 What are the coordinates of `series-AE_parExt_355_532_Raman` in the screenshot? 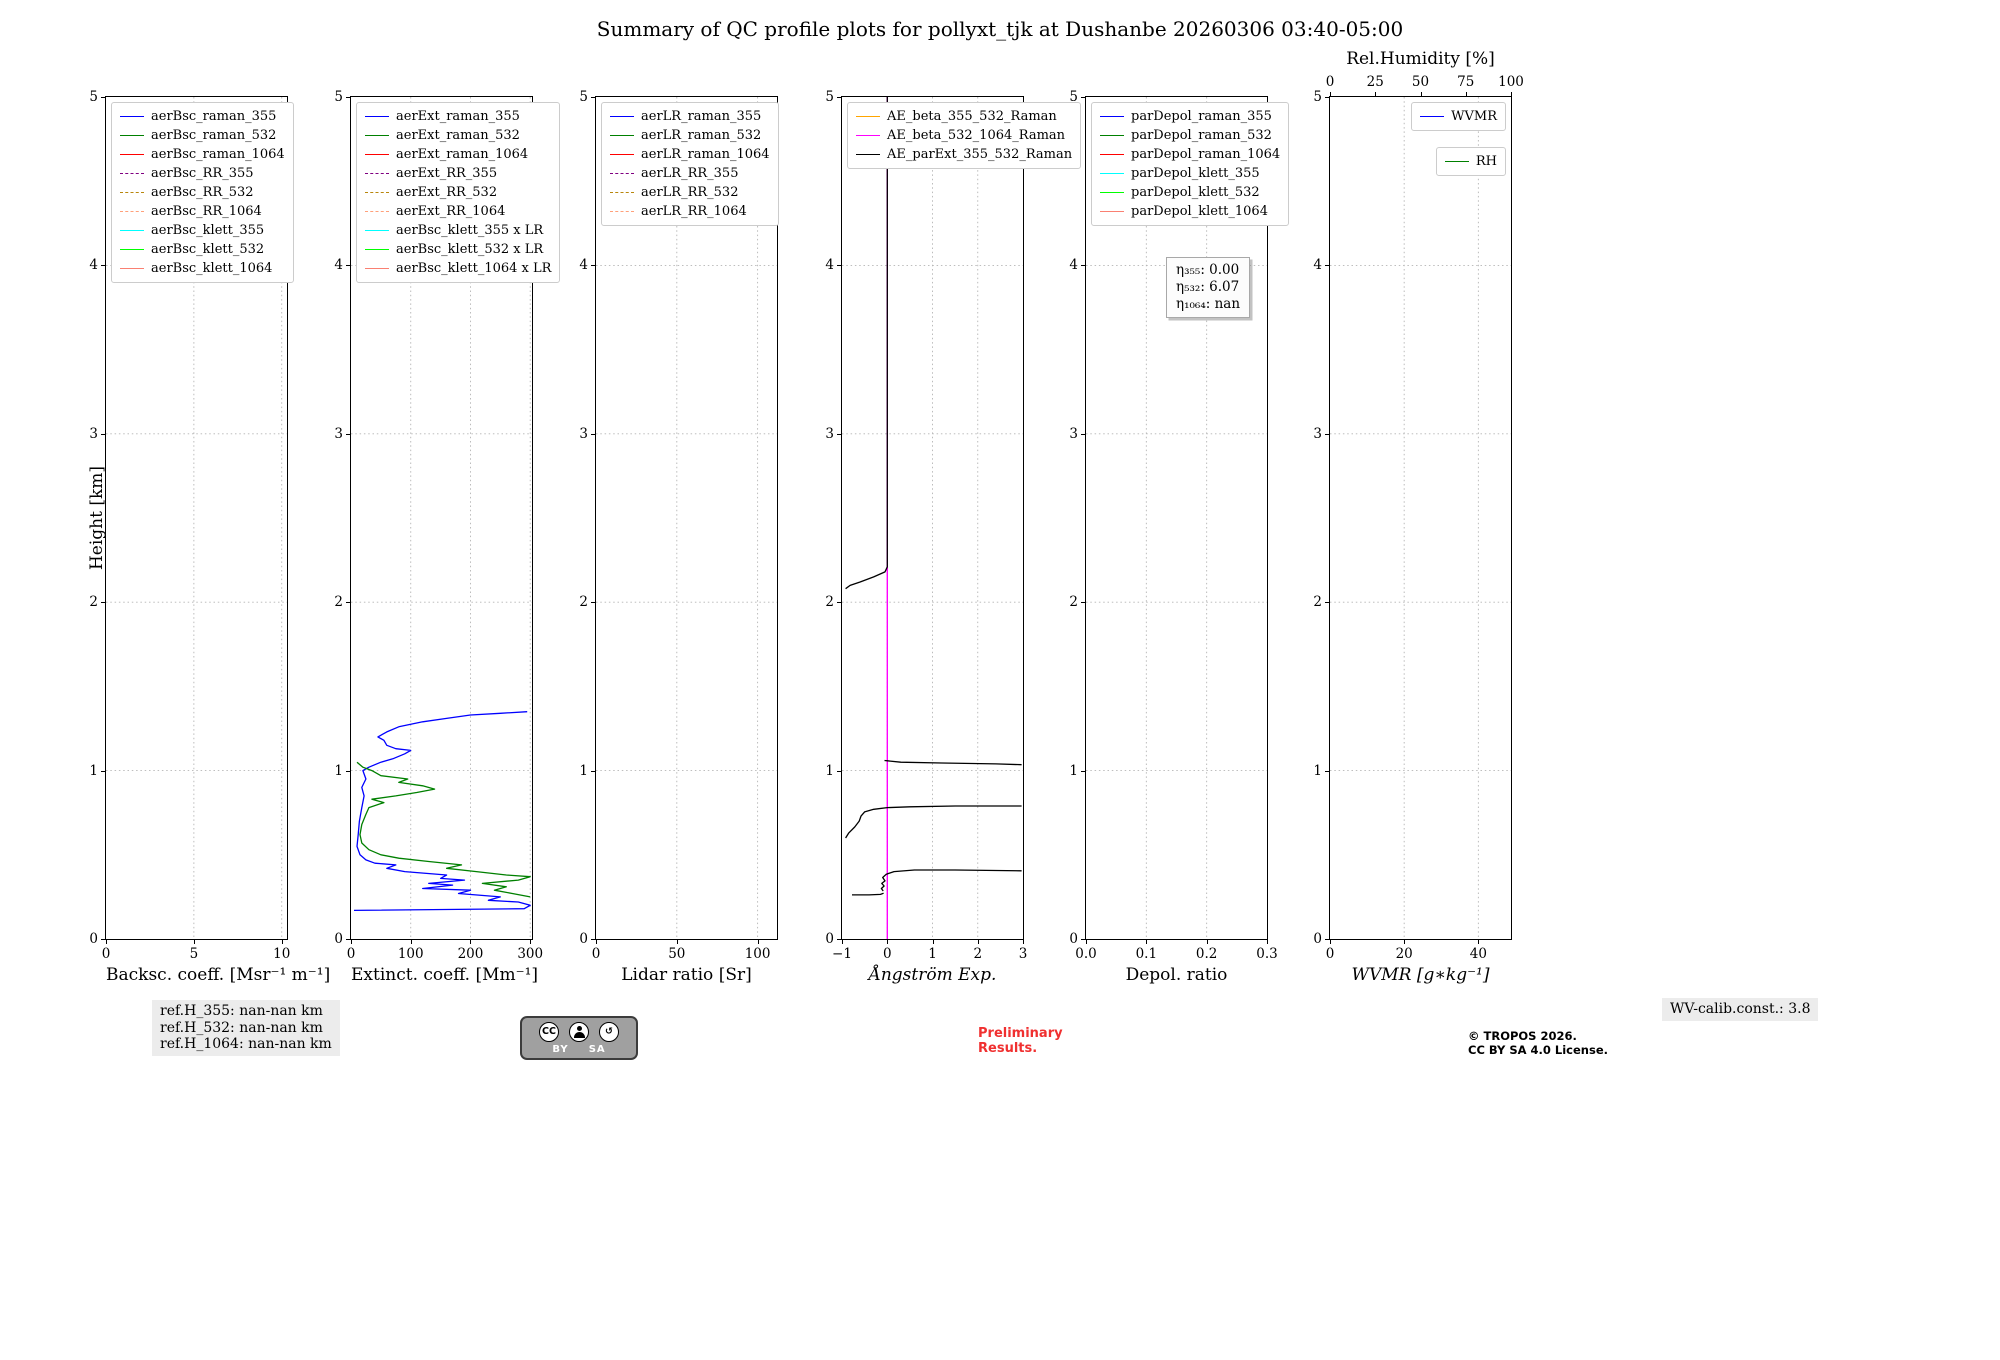 It's located at (933, 822).